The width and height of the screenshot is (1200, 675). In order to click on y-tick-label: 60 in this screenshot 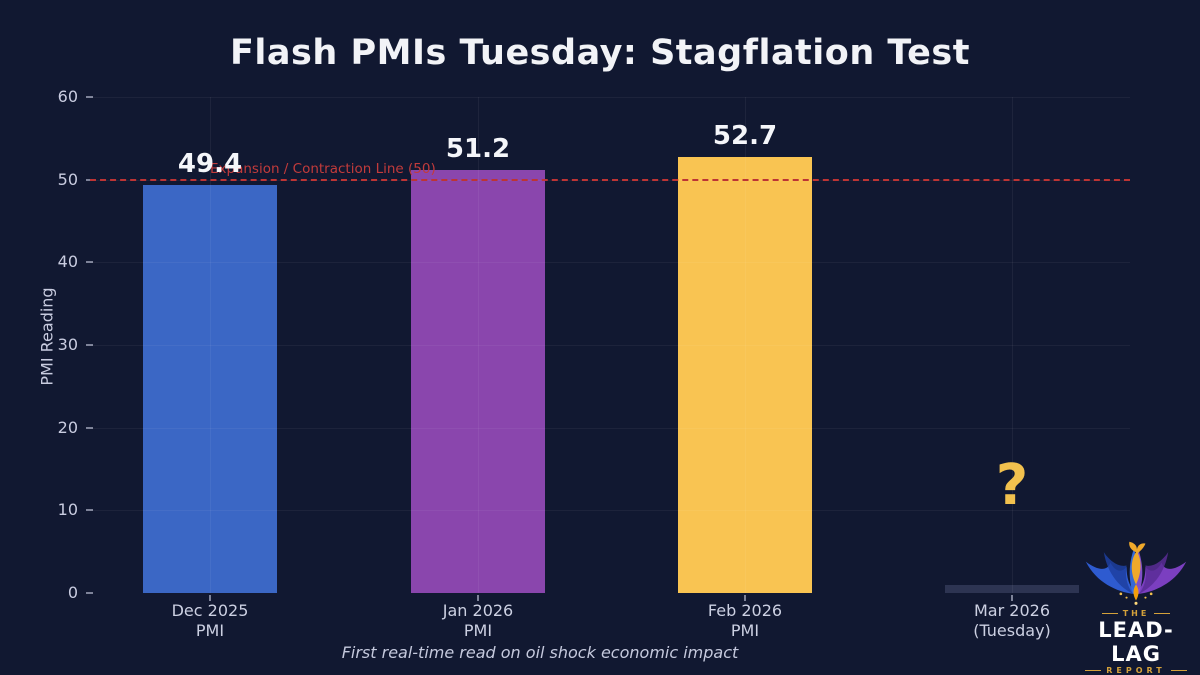, I will do `click(67, 96)`.